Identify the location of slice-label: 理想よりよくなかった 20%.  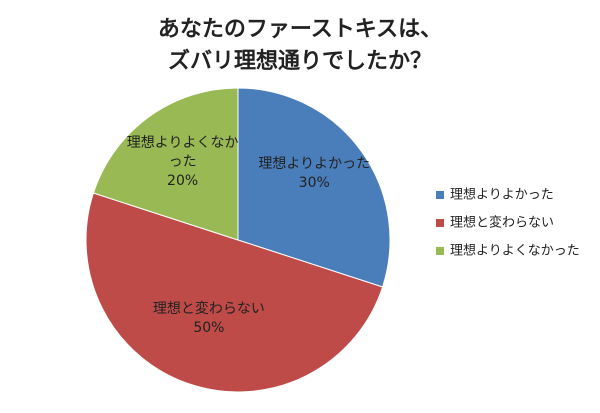
(183, 162).